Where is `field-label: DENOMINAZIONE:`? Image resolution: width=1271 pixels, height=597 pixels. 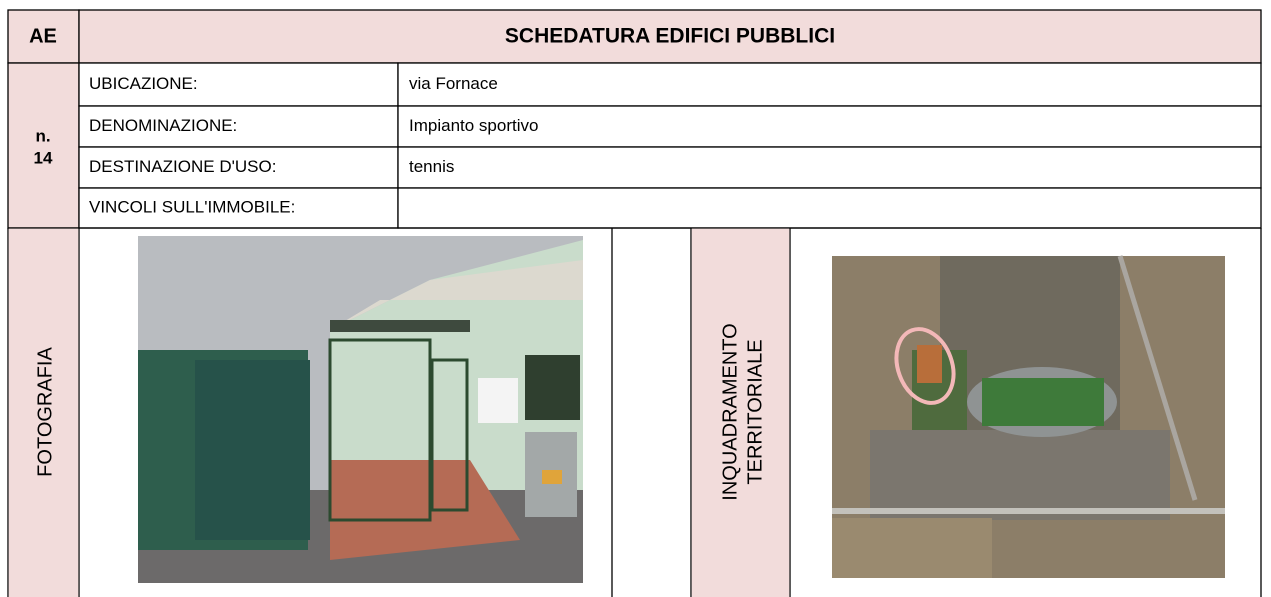 field-label: DENOMINAZIONE: is located at coordinates (163, 125).